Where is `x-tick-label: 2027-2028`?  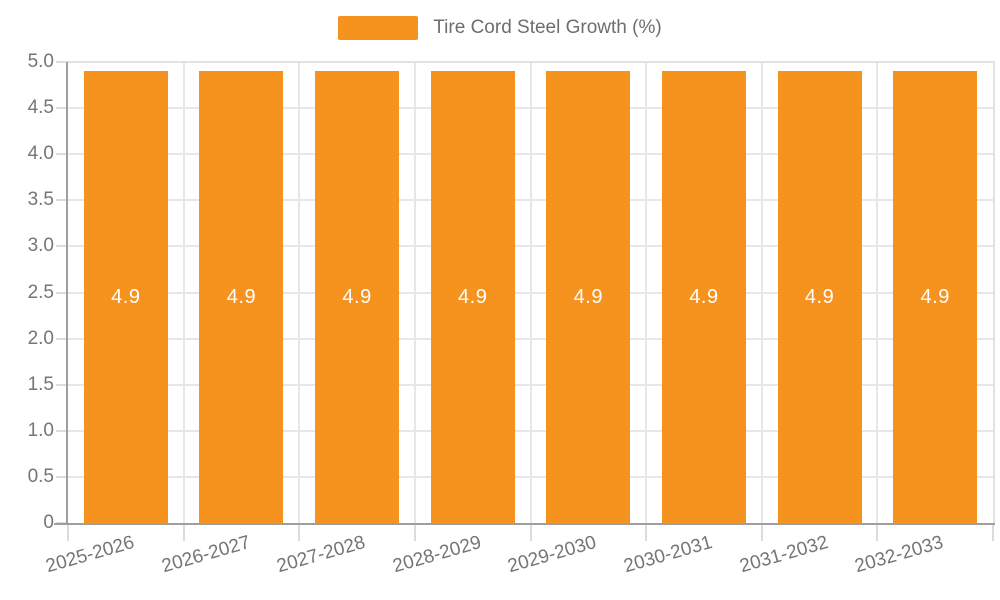
x-tick-label: 2027-2028 is located at coordinates (321, 555).